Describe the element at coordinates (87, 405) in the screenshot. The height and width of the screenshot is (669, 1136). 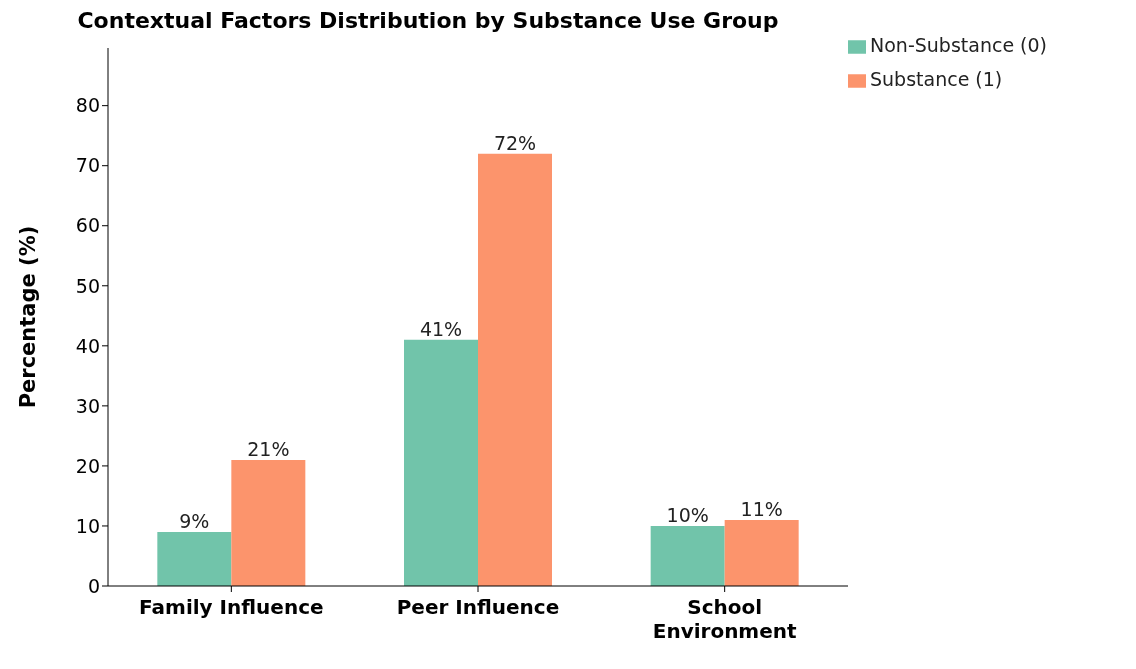
I see `y-tick-label: 30` at that location.